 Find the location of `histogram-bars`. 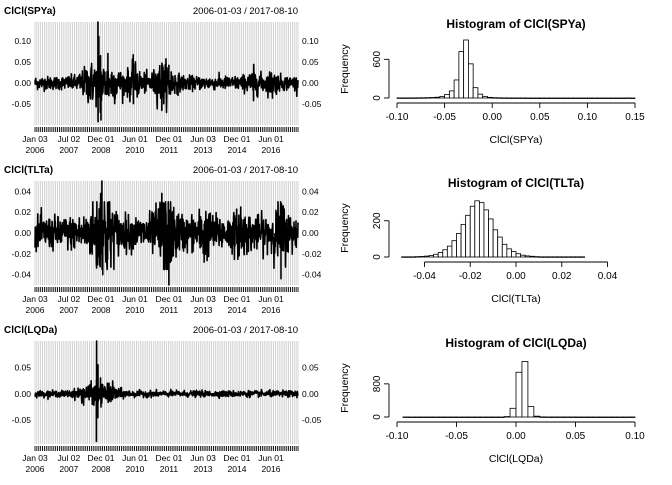

histogram-bars is located at coordinates (493, 229).